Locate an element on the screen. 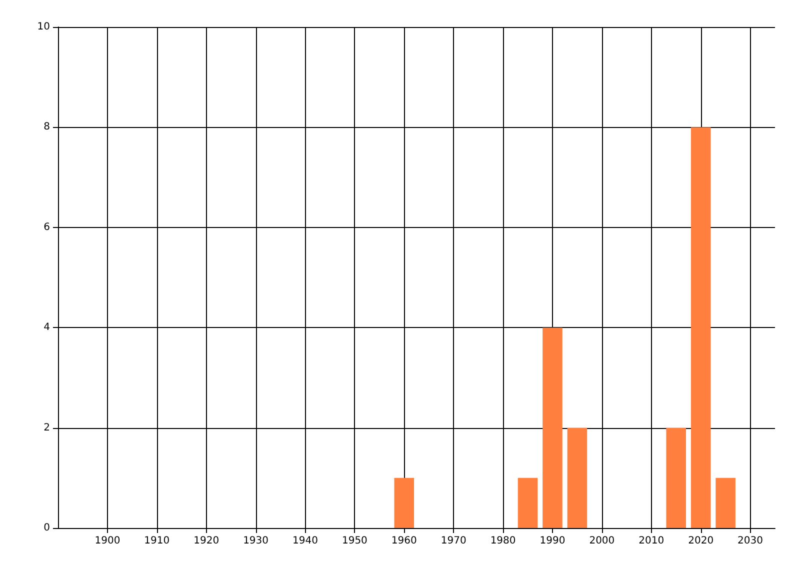  x-tick-label: 1950 is located at coordinates (355, 541).